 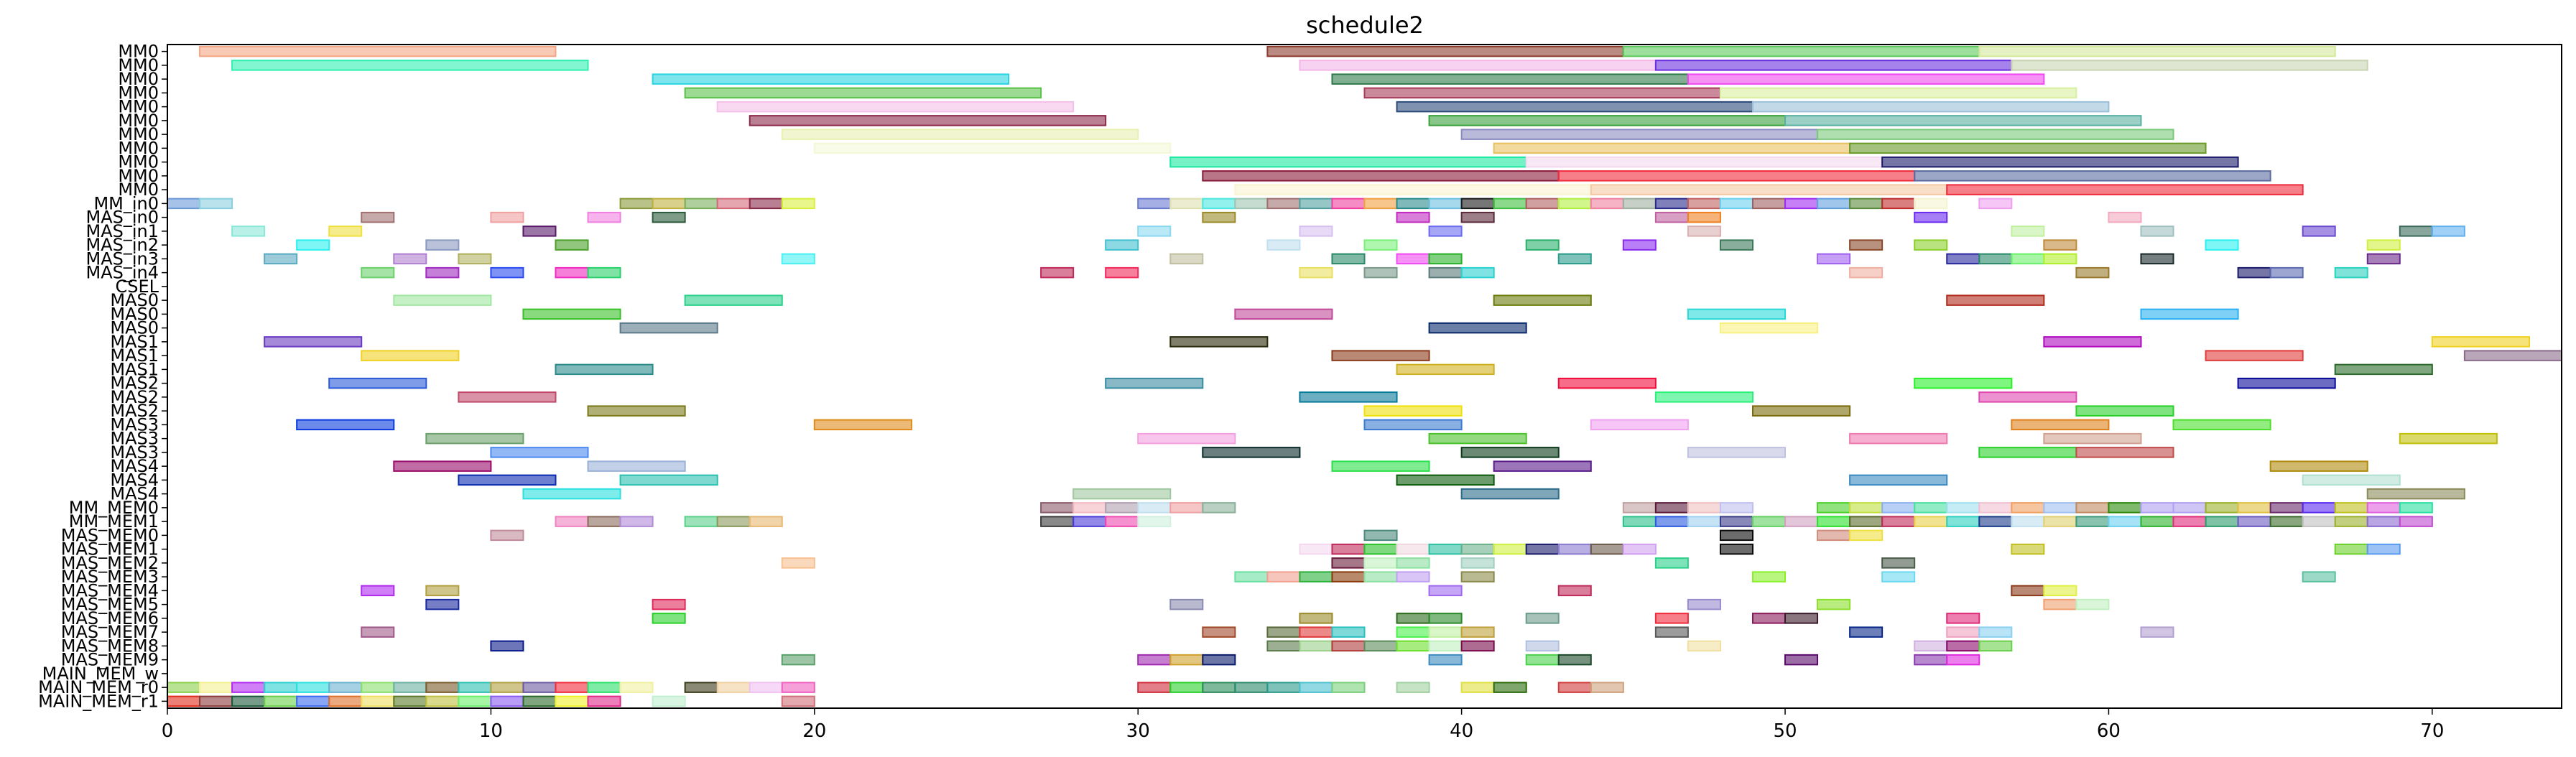 What do you see at coordinates (110, 577) in the screenshot?
I see `y-tick-label: MAS_MEM3` at bounding box center [110, 577].